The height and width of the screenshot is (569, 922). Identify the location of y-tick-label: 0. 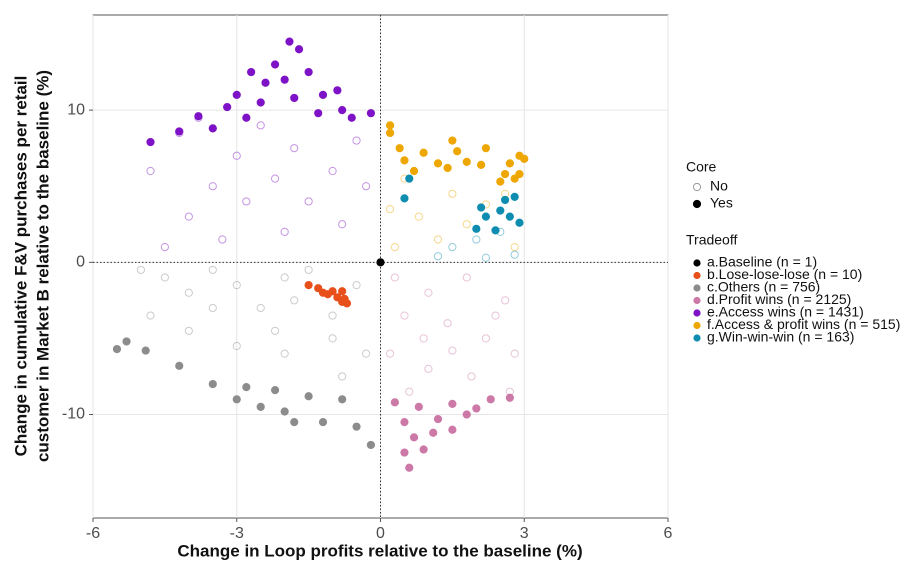
(80, 262).